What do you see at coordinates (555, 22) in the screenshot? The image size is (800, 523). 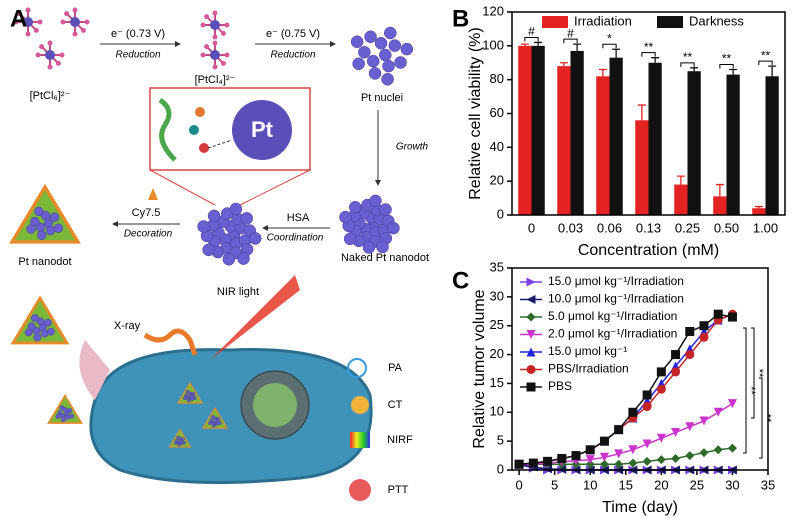 I see `legend-swatch` at bounding box center [555, 22].